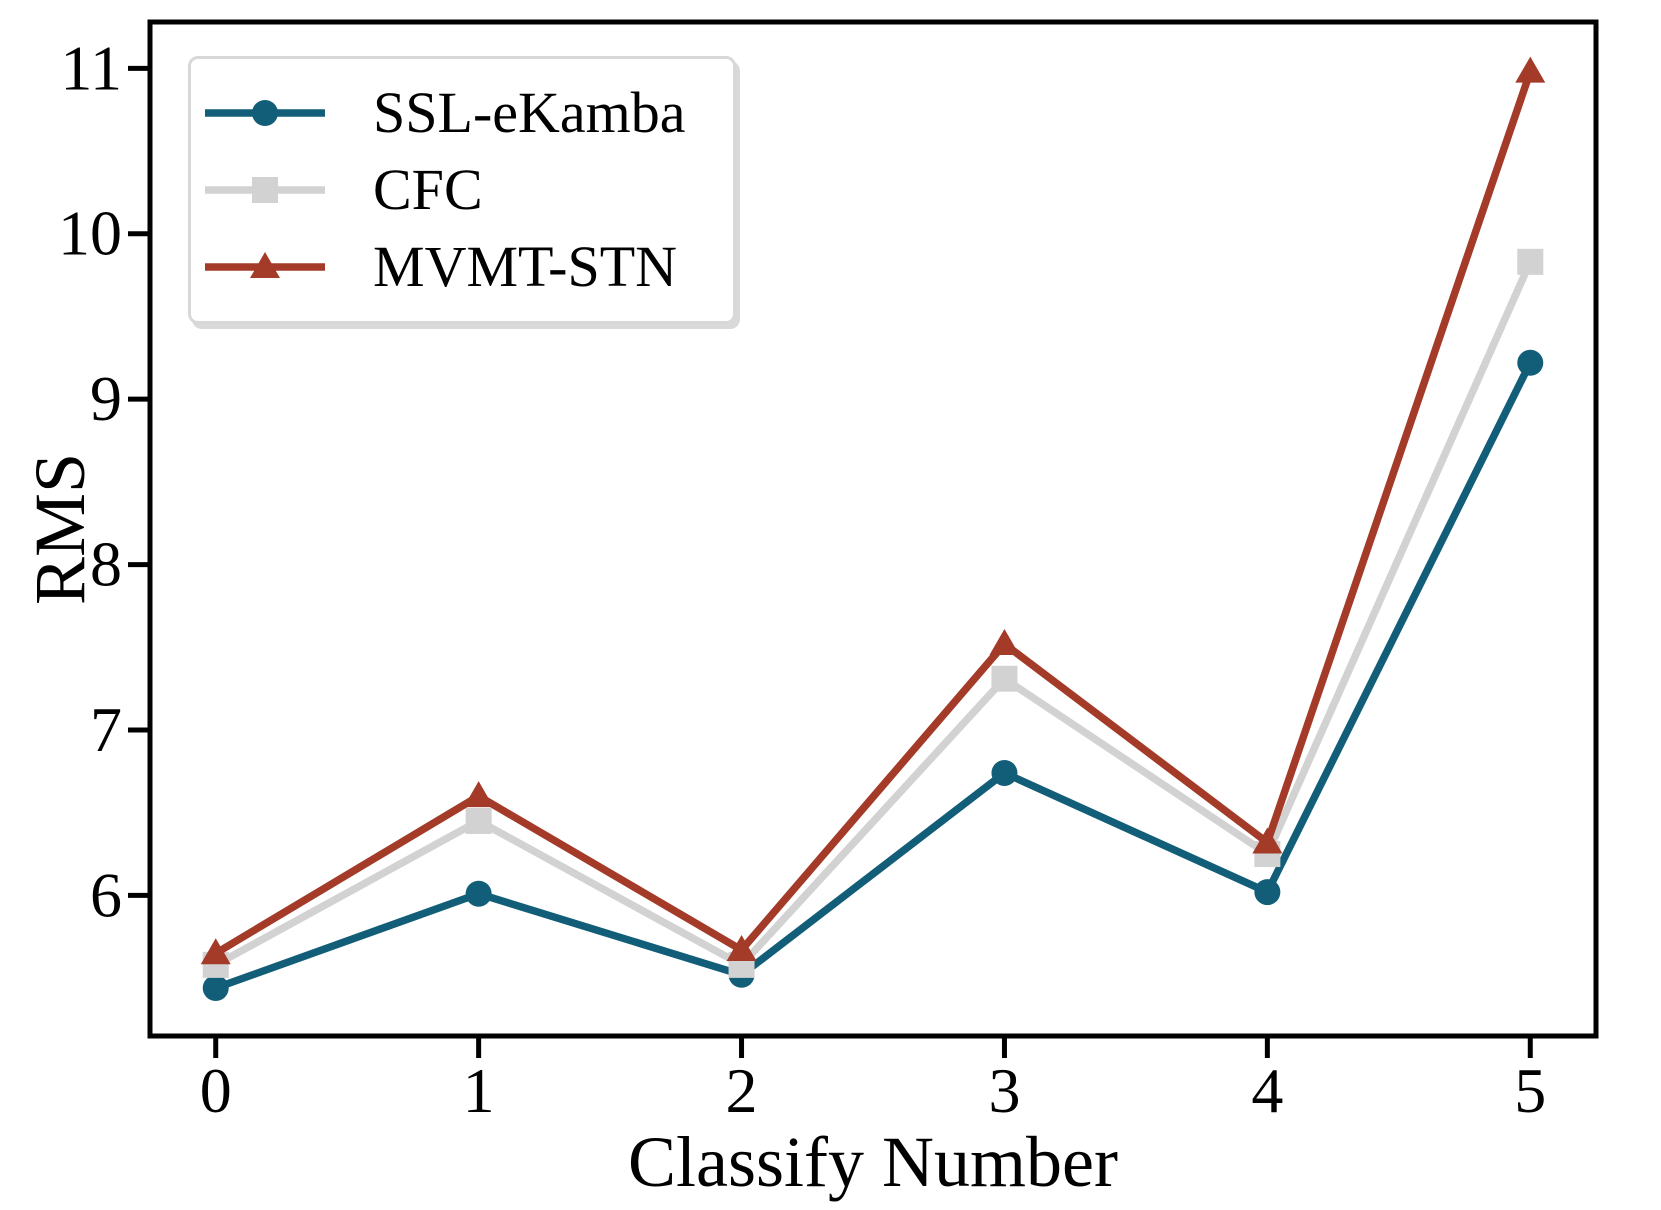 This screenshot has width=1661, height=1210. I want to click on y-tick-label-11: 11, so click(91, 67).